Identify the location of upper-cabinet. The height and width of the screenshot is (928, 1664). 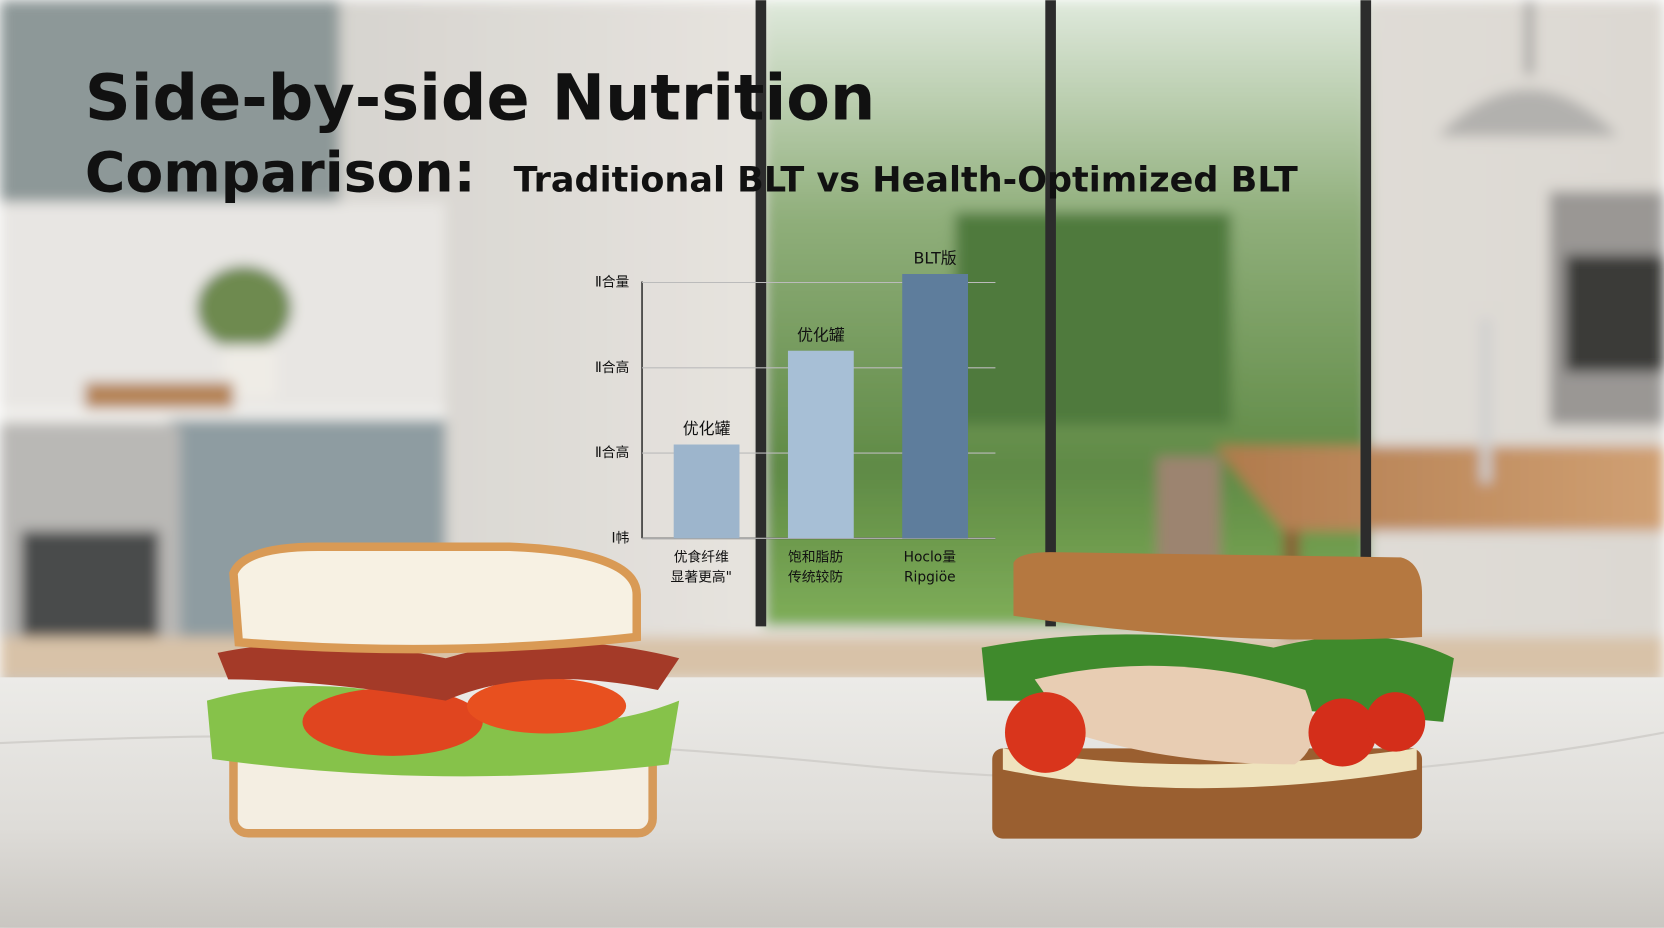
(170, 112).